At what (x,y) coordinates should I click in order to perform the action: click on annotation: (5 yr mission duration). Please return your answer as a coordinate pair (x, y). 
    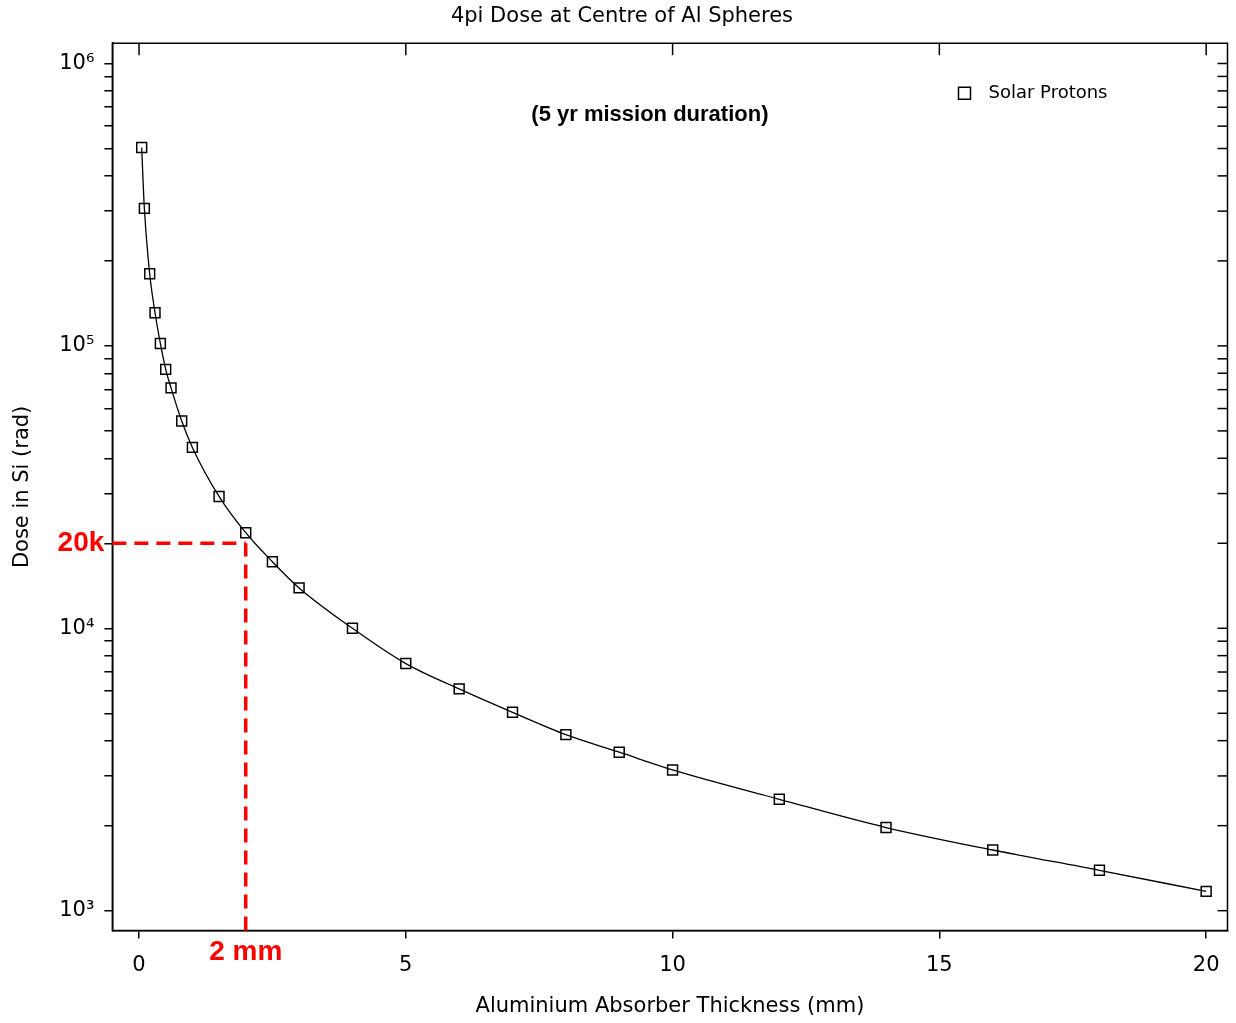
    Looking at the image, I should click on (650, 114).